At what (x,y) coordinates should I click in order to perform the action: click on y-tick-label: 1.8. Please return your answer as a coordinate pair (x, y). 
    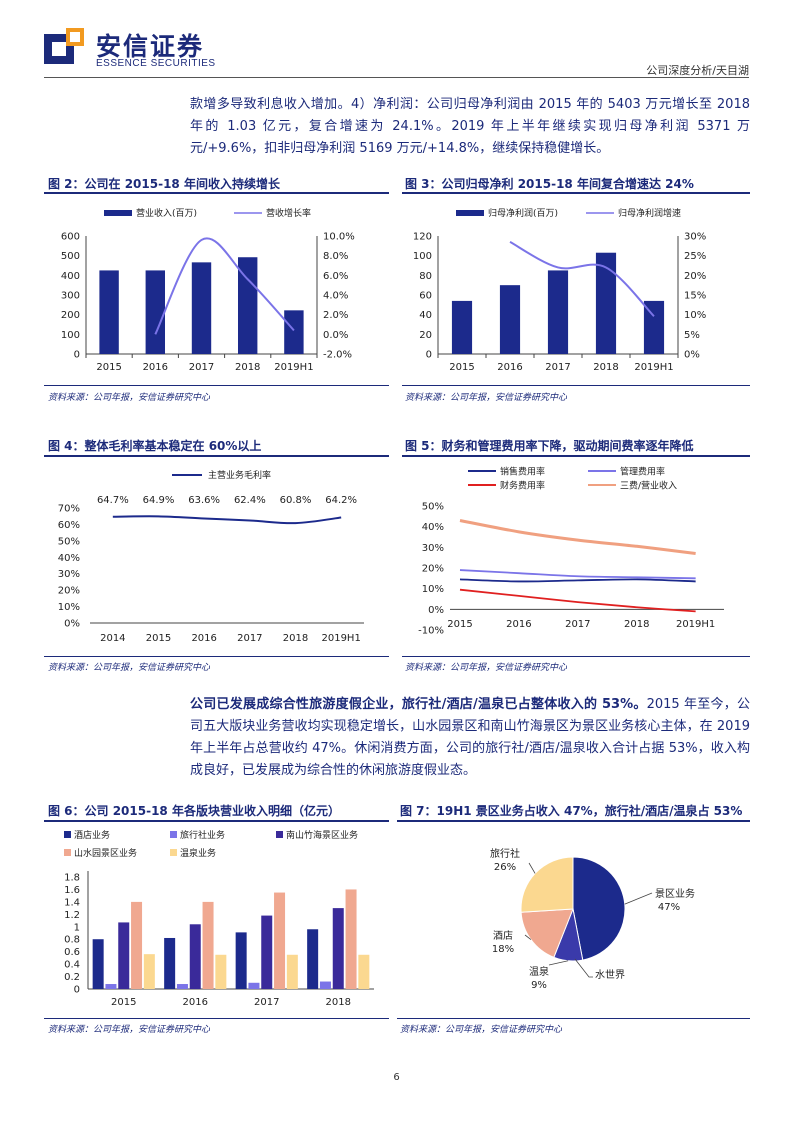
    Looking at the image, I should click on (72, 878).